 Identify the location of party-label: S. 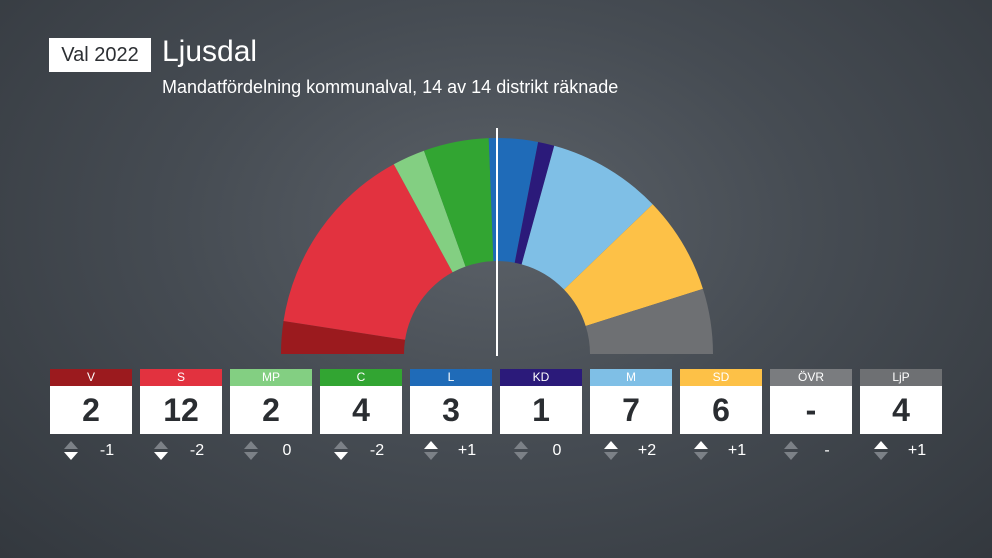
(181, 377).